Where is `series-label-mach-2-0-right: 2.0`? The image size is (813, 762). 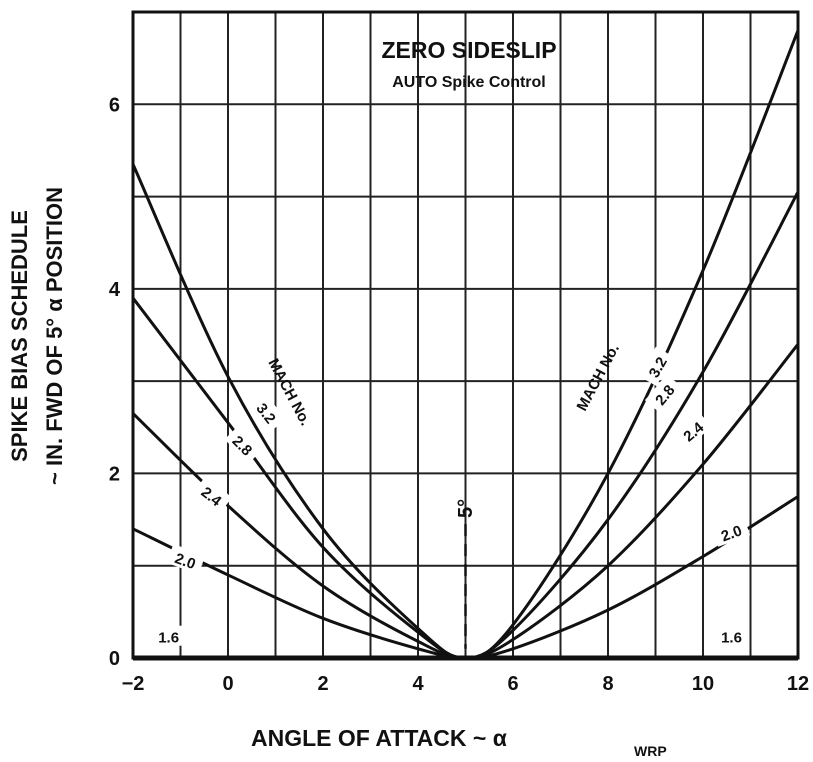 series-label-mach-2-0-right: 2.0 is located at coordinates (731, 533).